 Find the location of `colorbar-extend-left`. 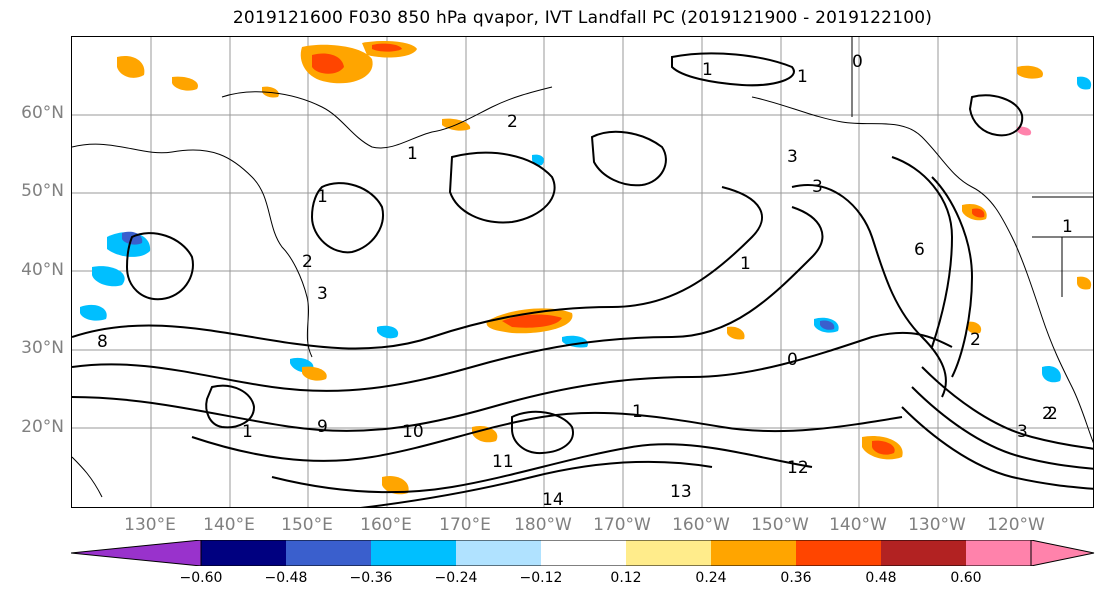

colorbar-extend-left is located at coordinates (136, 553).